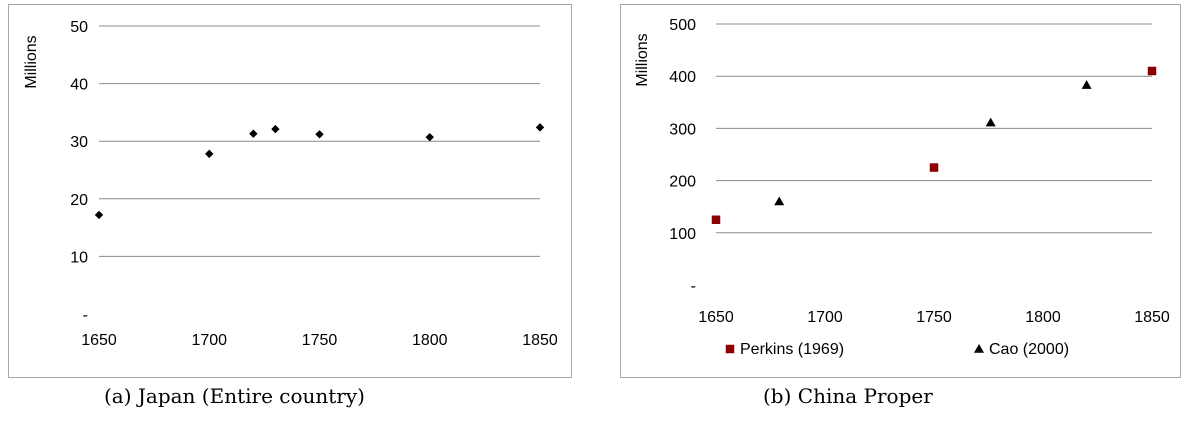  I want to click on chart1-x-tick-label: 1700, so click(209, 340).